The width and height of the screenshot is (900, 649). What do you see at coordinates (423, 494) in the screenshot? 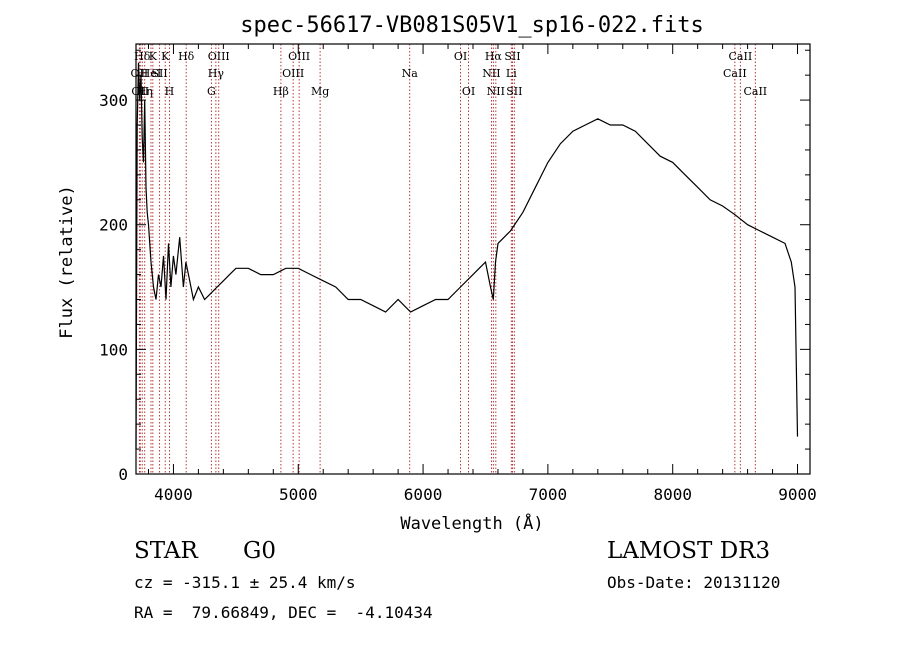
I see `x-tick-label-2: 6000` at bounding box center [423, 494].